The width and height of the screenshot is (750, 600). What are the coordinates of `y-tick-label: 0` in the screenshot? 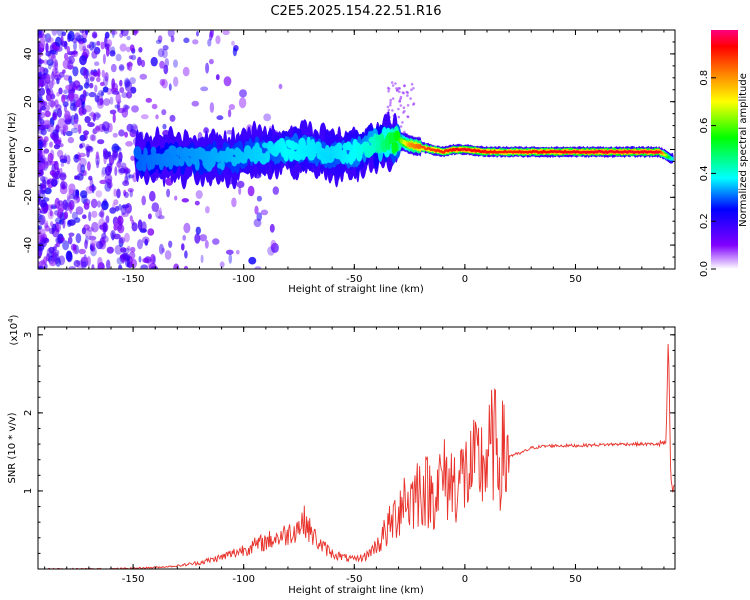 It's located at (28, 149).